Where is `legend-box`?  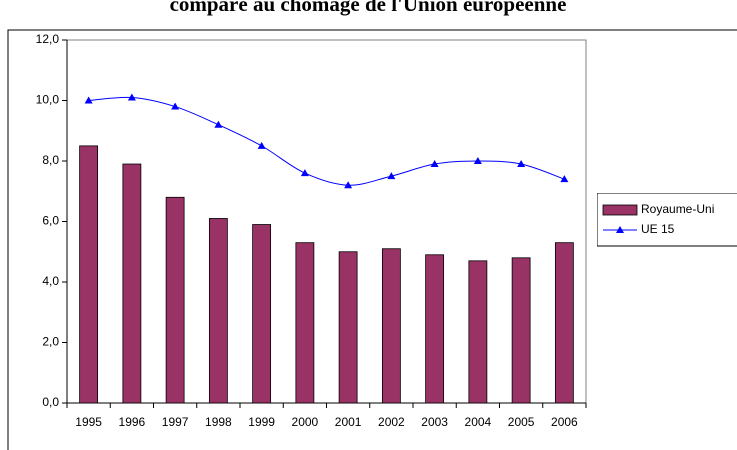
legend-box is located at coordinates (667, 220).